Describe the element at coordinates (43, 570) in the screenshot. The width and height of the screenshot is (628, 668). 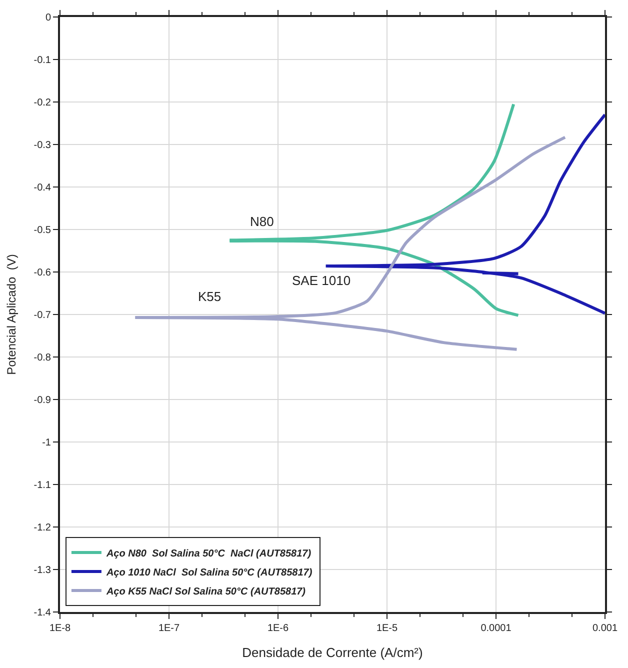
I see `y-tick-label: -1.3` at that location.